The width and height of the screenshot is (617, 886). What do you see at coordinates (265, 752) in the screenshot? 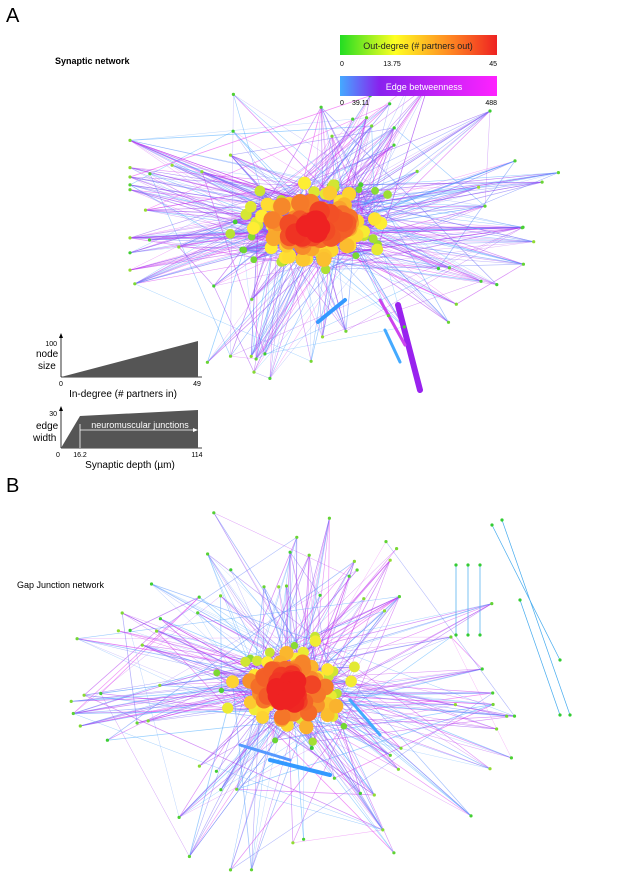
I see `gap-junction-thick-edge` at bounding box center [265, 752].